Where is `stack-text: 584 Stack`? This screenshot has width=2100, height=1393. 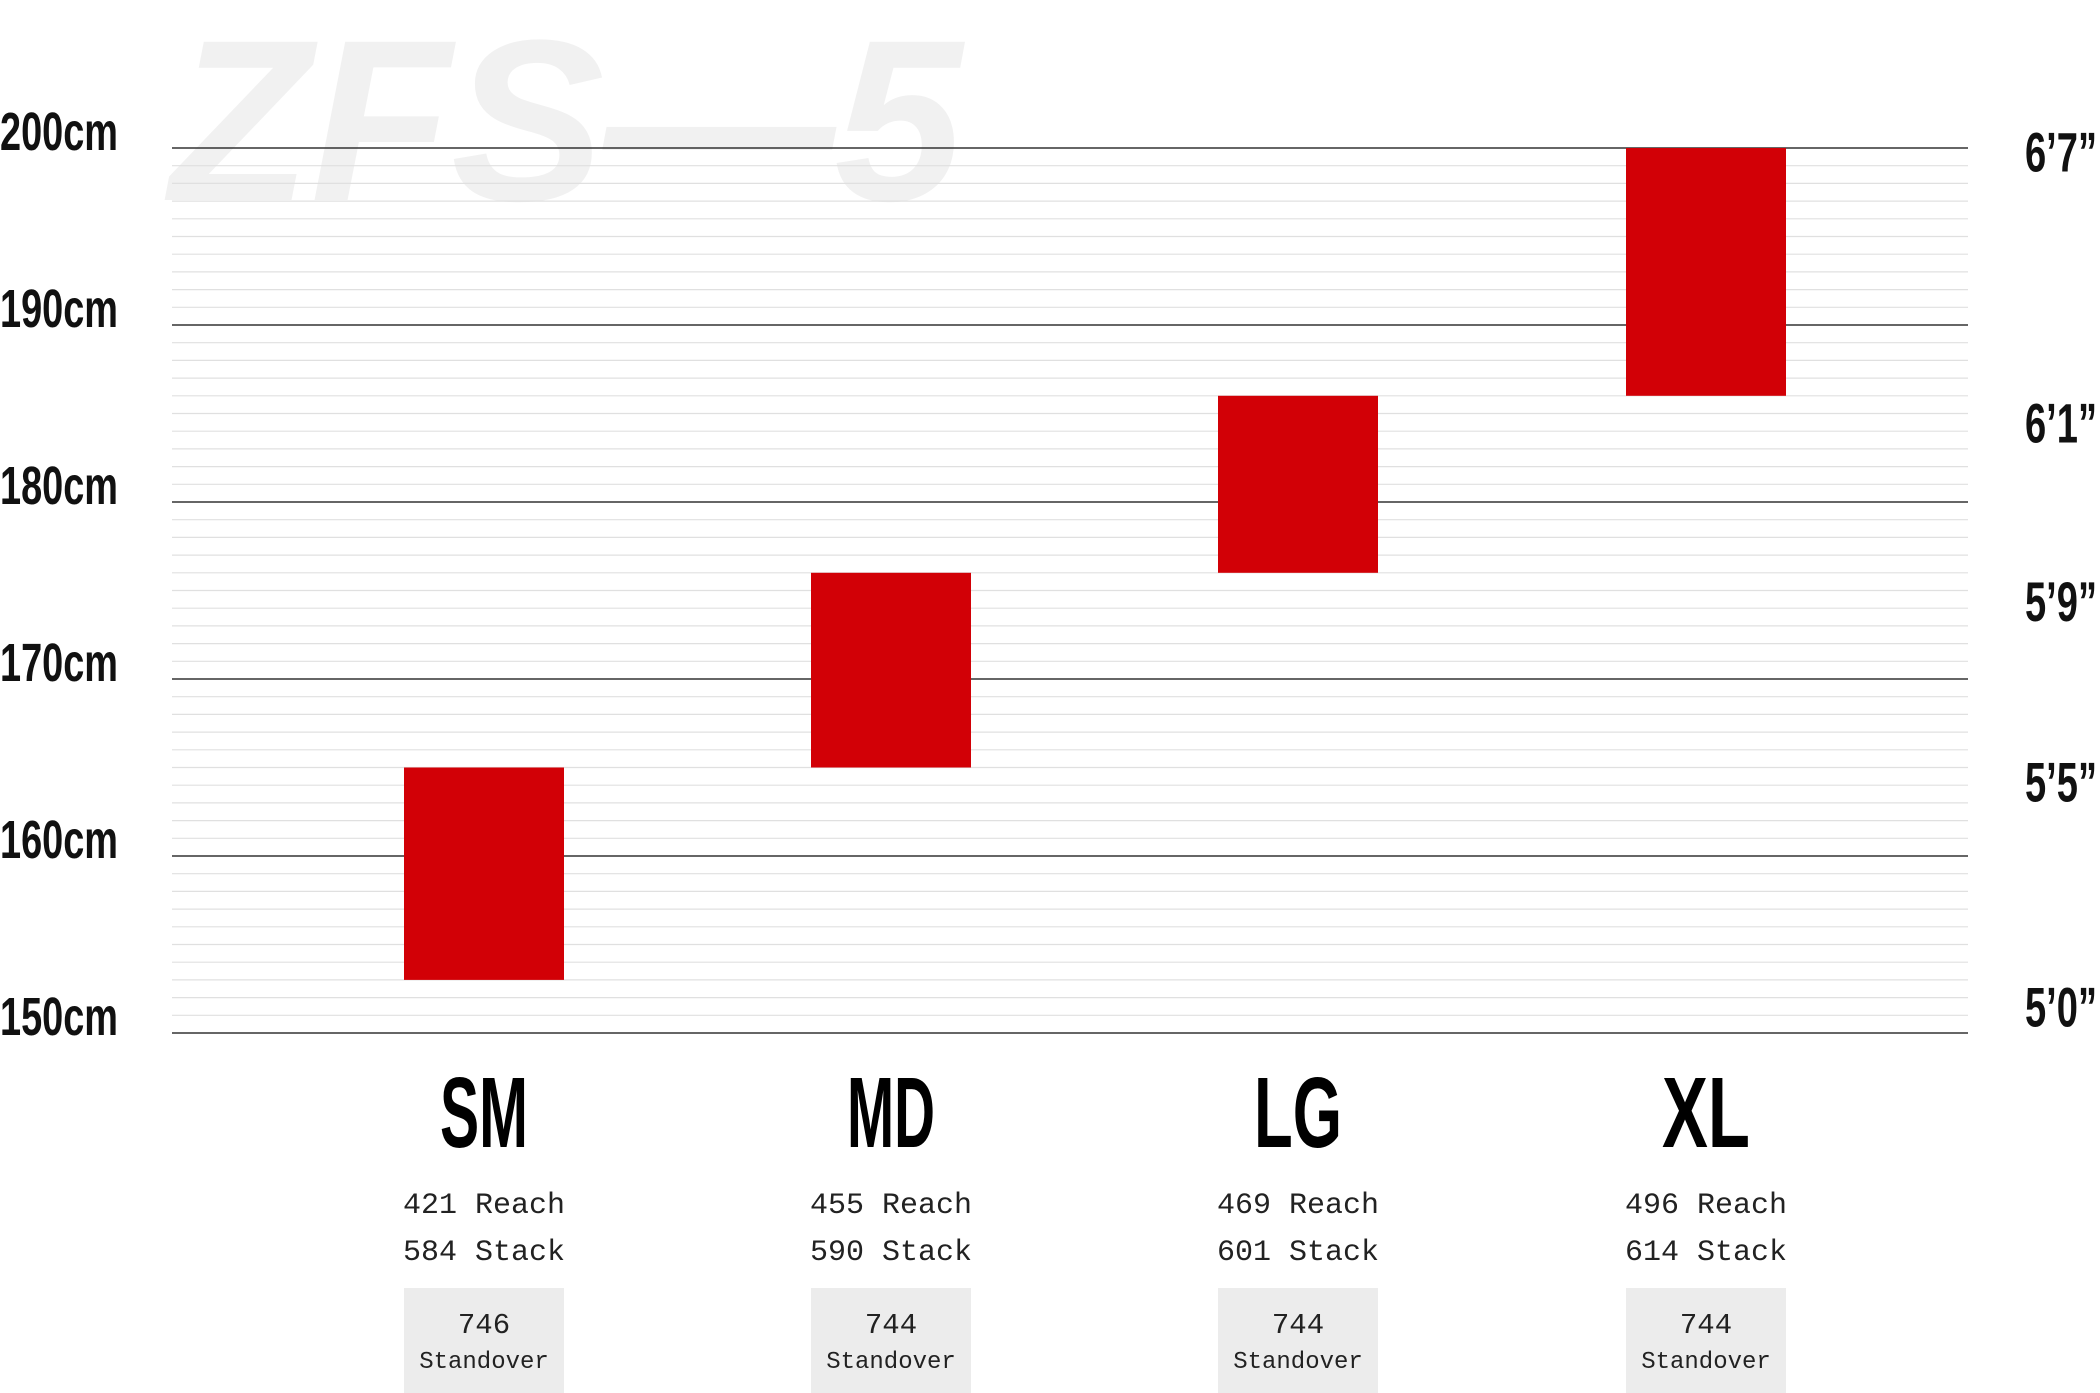 stack-text: 584 Stack is located at coordinates (484, 1253).